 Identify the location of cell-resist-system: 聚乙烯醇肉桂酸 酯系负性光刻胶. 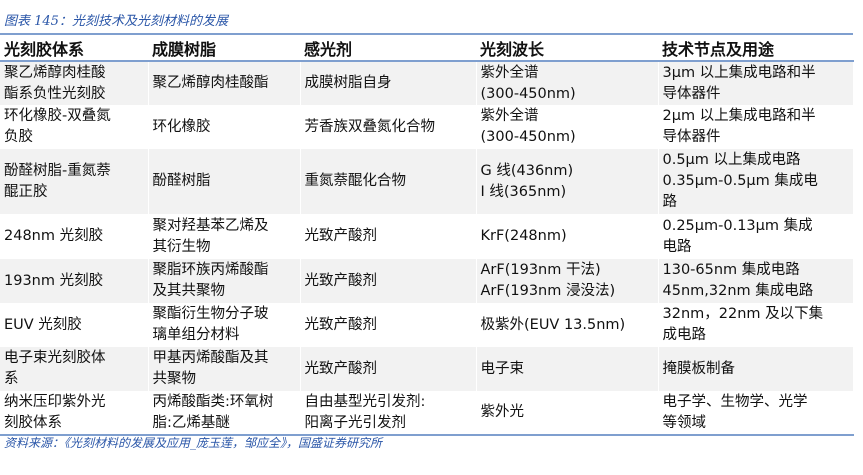
(74, 83).